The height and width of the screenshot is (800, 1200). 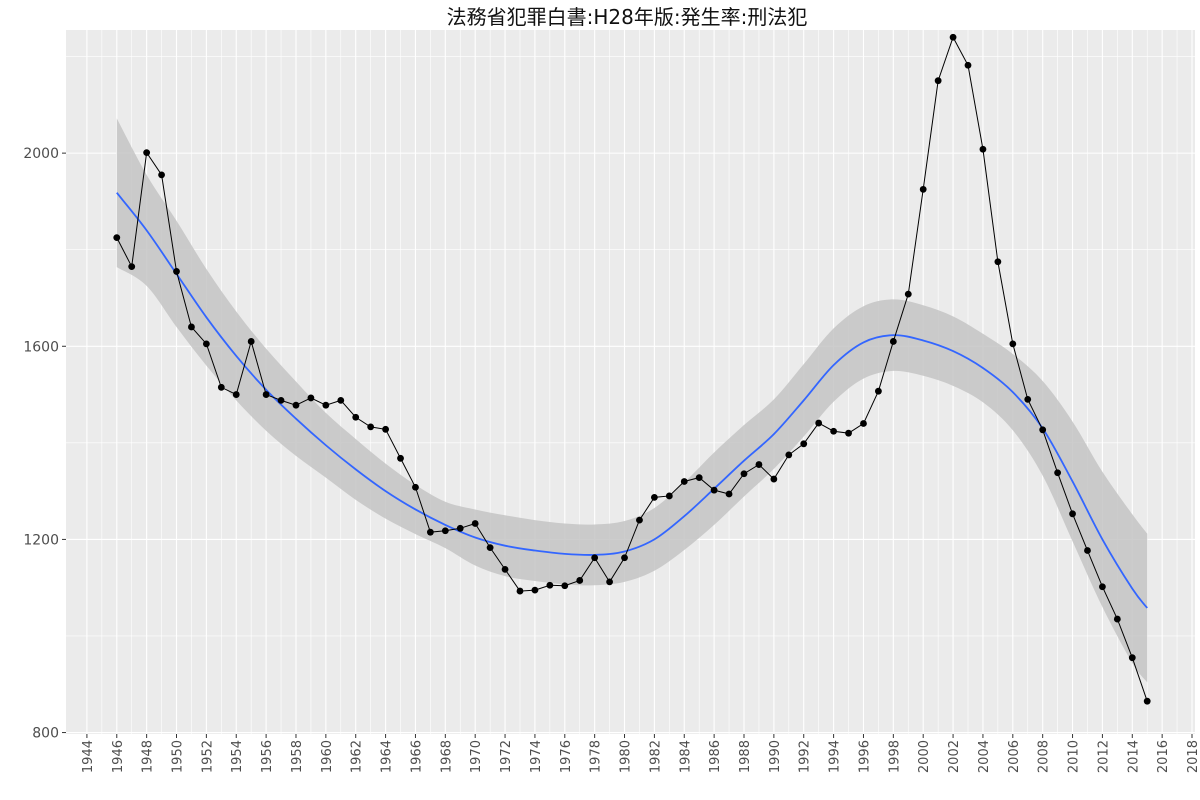 What do you see at coordinates (685, 756) in the screenshot?
I see `x-tick-label: 1984` at bounding box center [685, 756].